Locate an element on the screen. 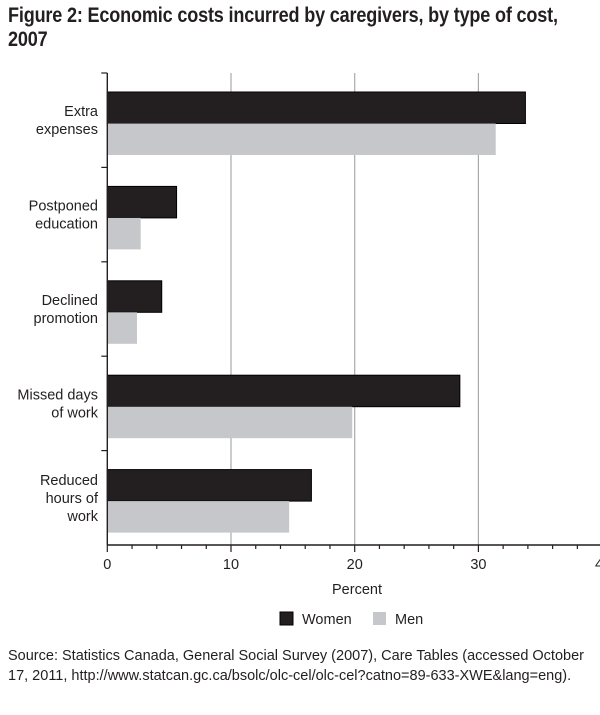 The height and width of the screenshot is (715, 600). legend-label: Men is located at coordinates (409, 620).